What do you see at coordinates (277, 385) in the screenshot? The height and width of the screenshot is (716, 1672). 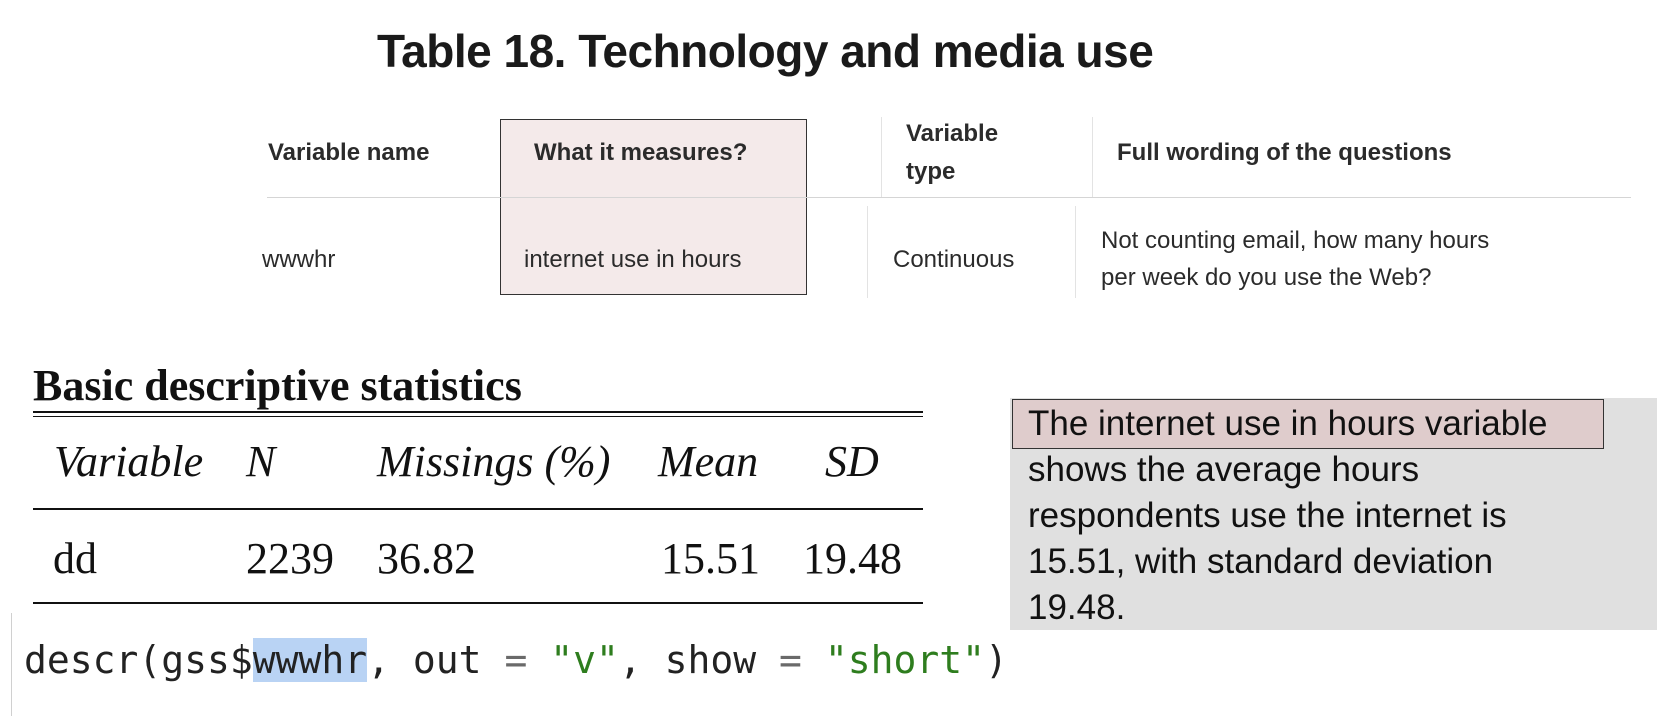 I see `stats-title: Basic descriptive statistics` at bounding box center [277, 385].